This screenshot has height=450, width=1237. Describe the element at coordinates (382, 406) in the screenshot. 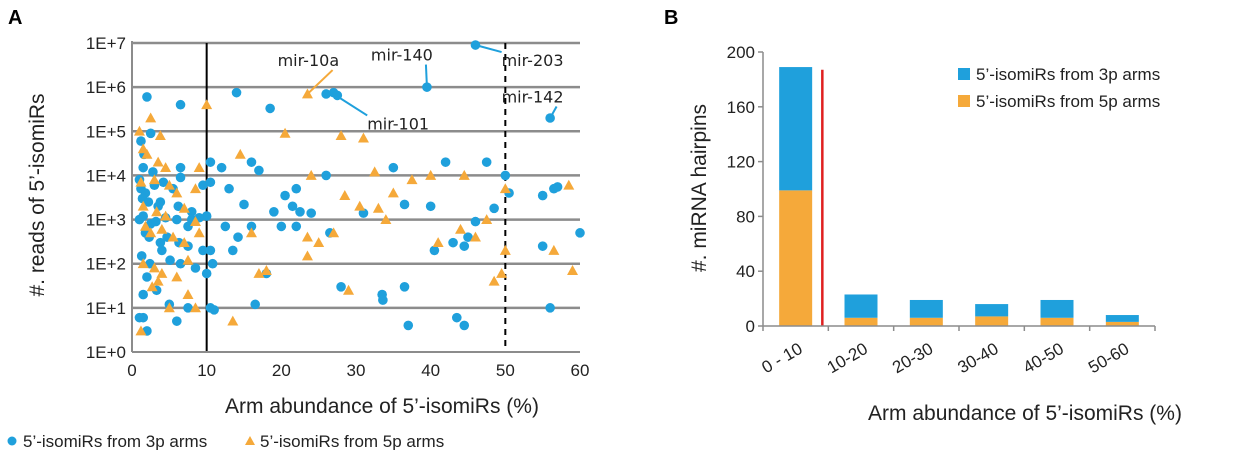

I see `panel-a-x-axis-title: Arm abundance of 5’-isomiRs (%)` at that location.